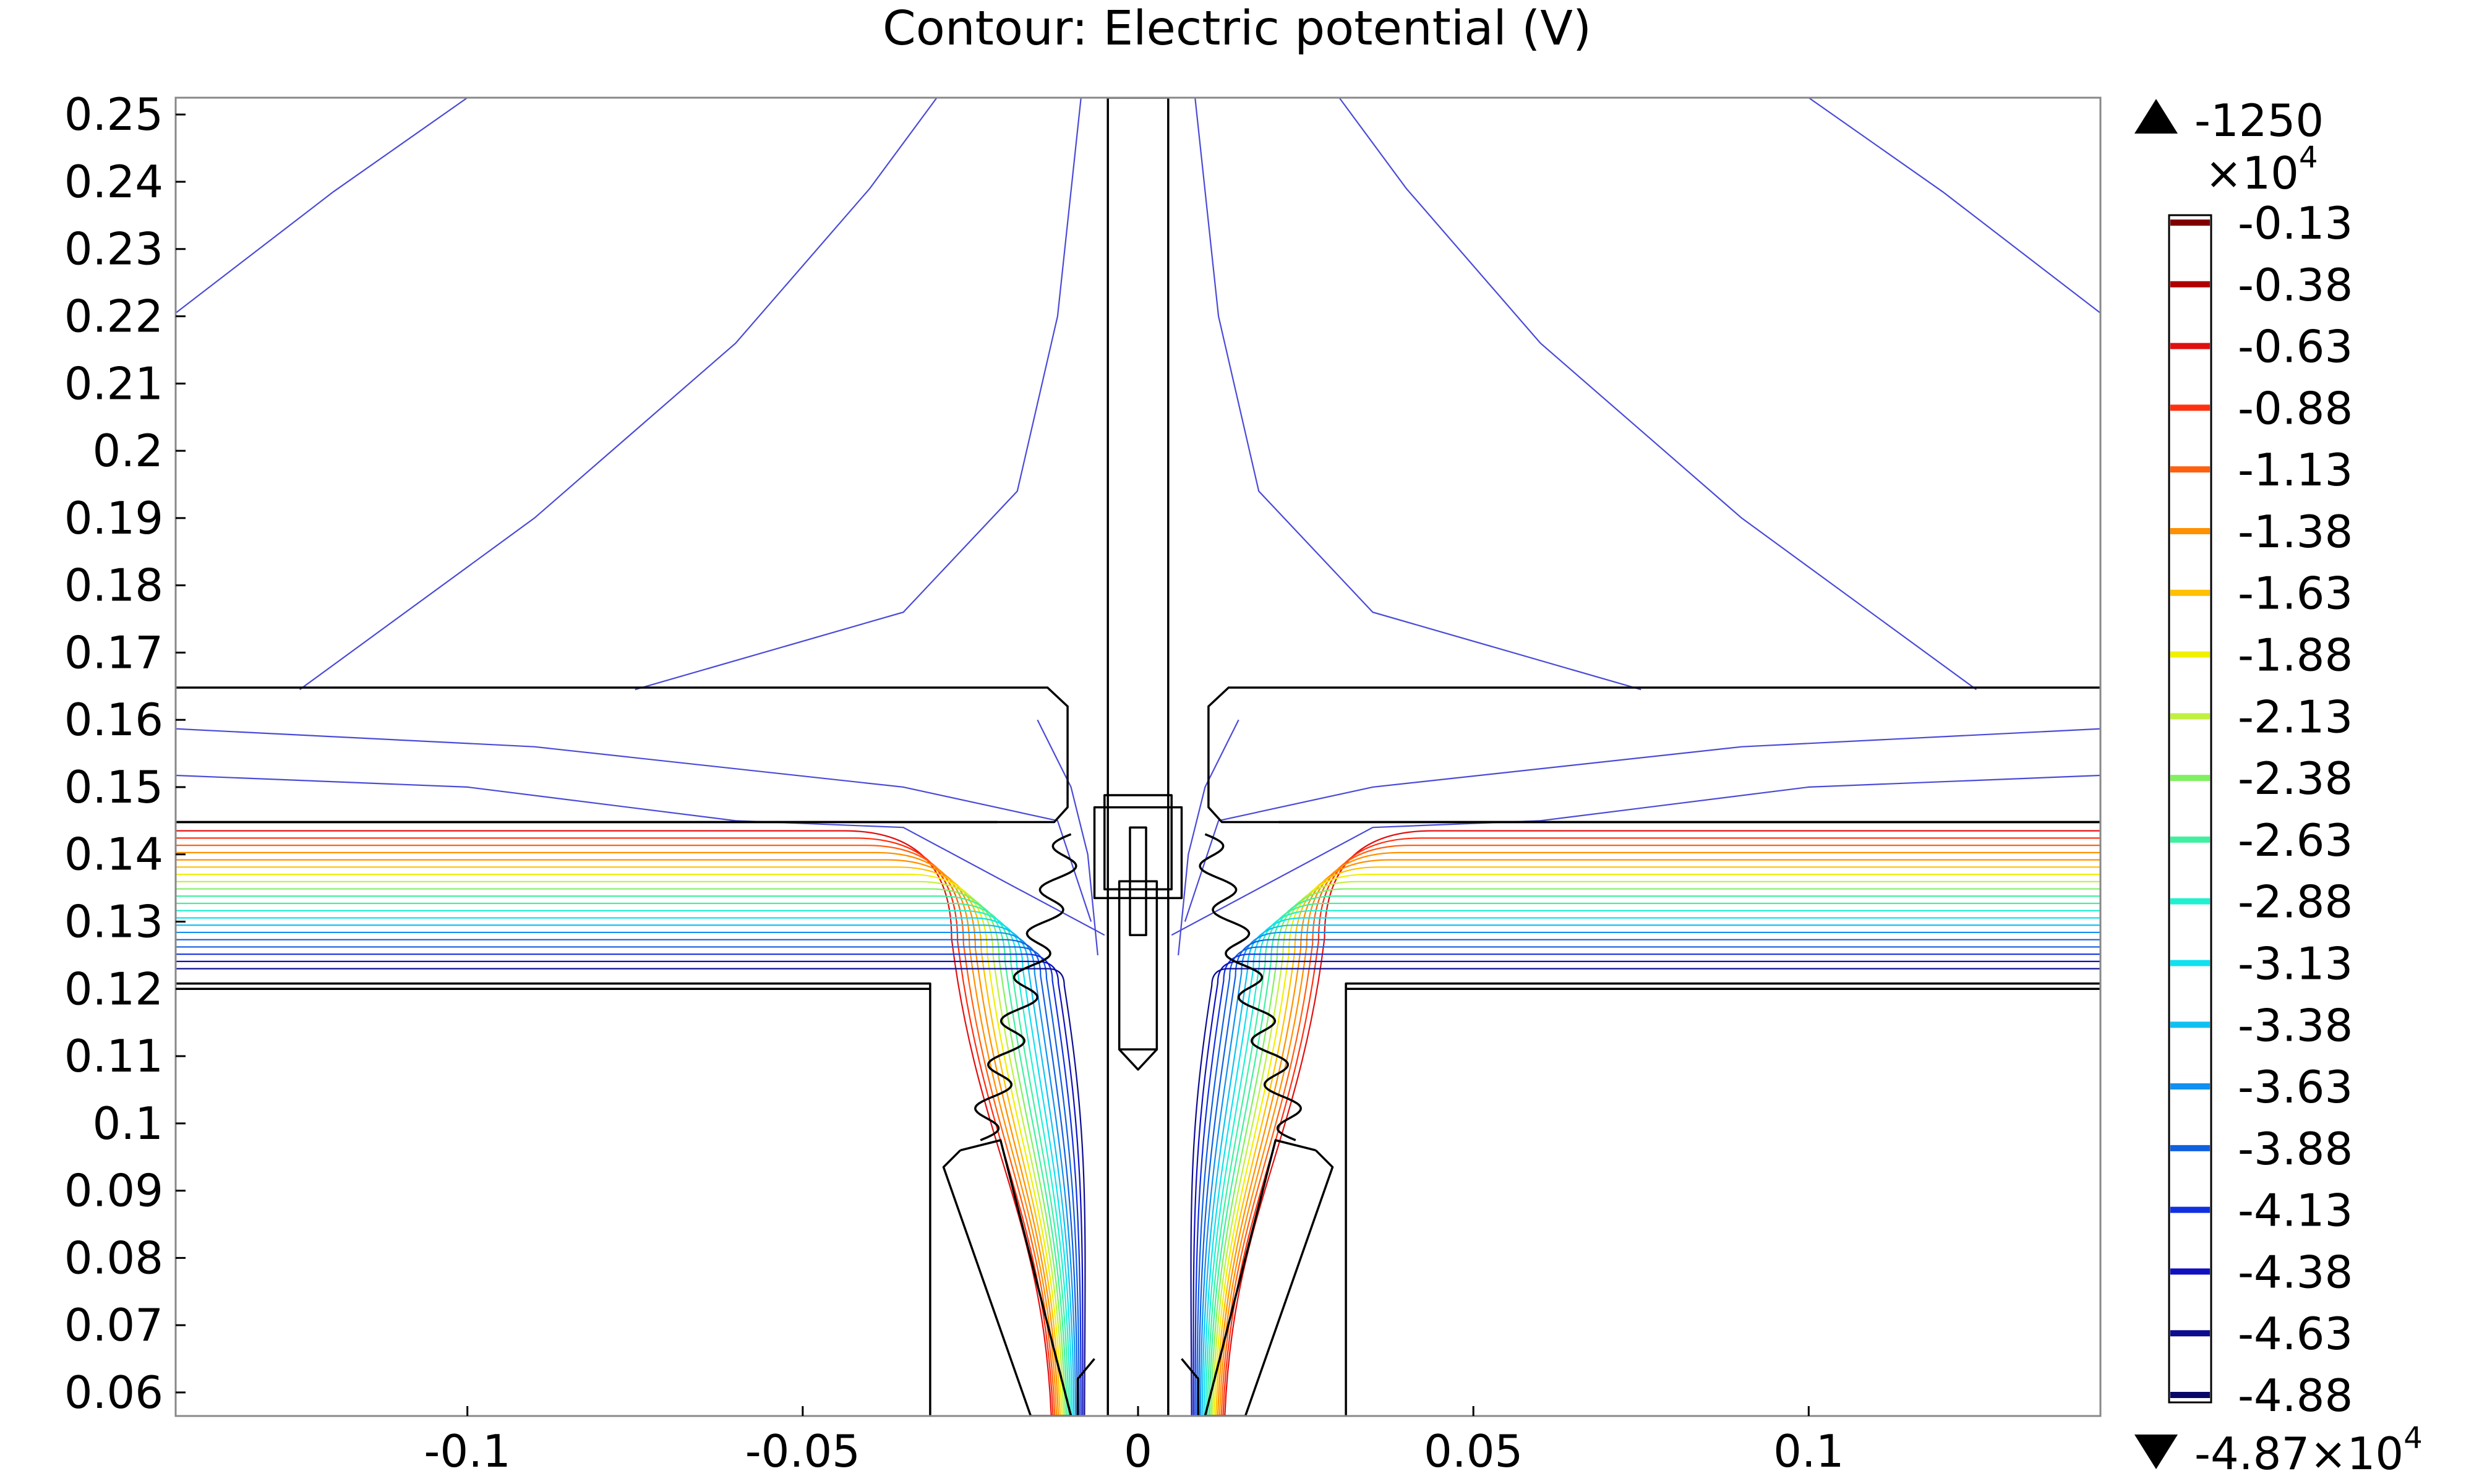 This screenshot has height=1484, width=2474. Describe the element at coordinates (114, 989) in the screenshot. I see `y-tick-label: 0.12` at that location.